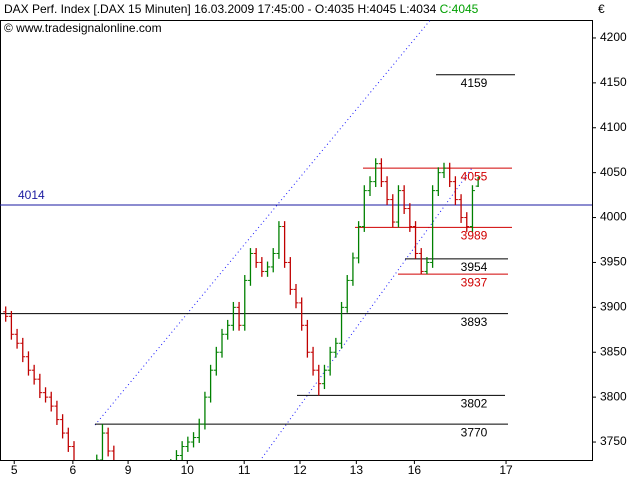 The width and height of the screenshot is (640, 480). Describe the element at coordinates (415, 470) in the screenshot. I see `x-tick-label: 16` at that location.